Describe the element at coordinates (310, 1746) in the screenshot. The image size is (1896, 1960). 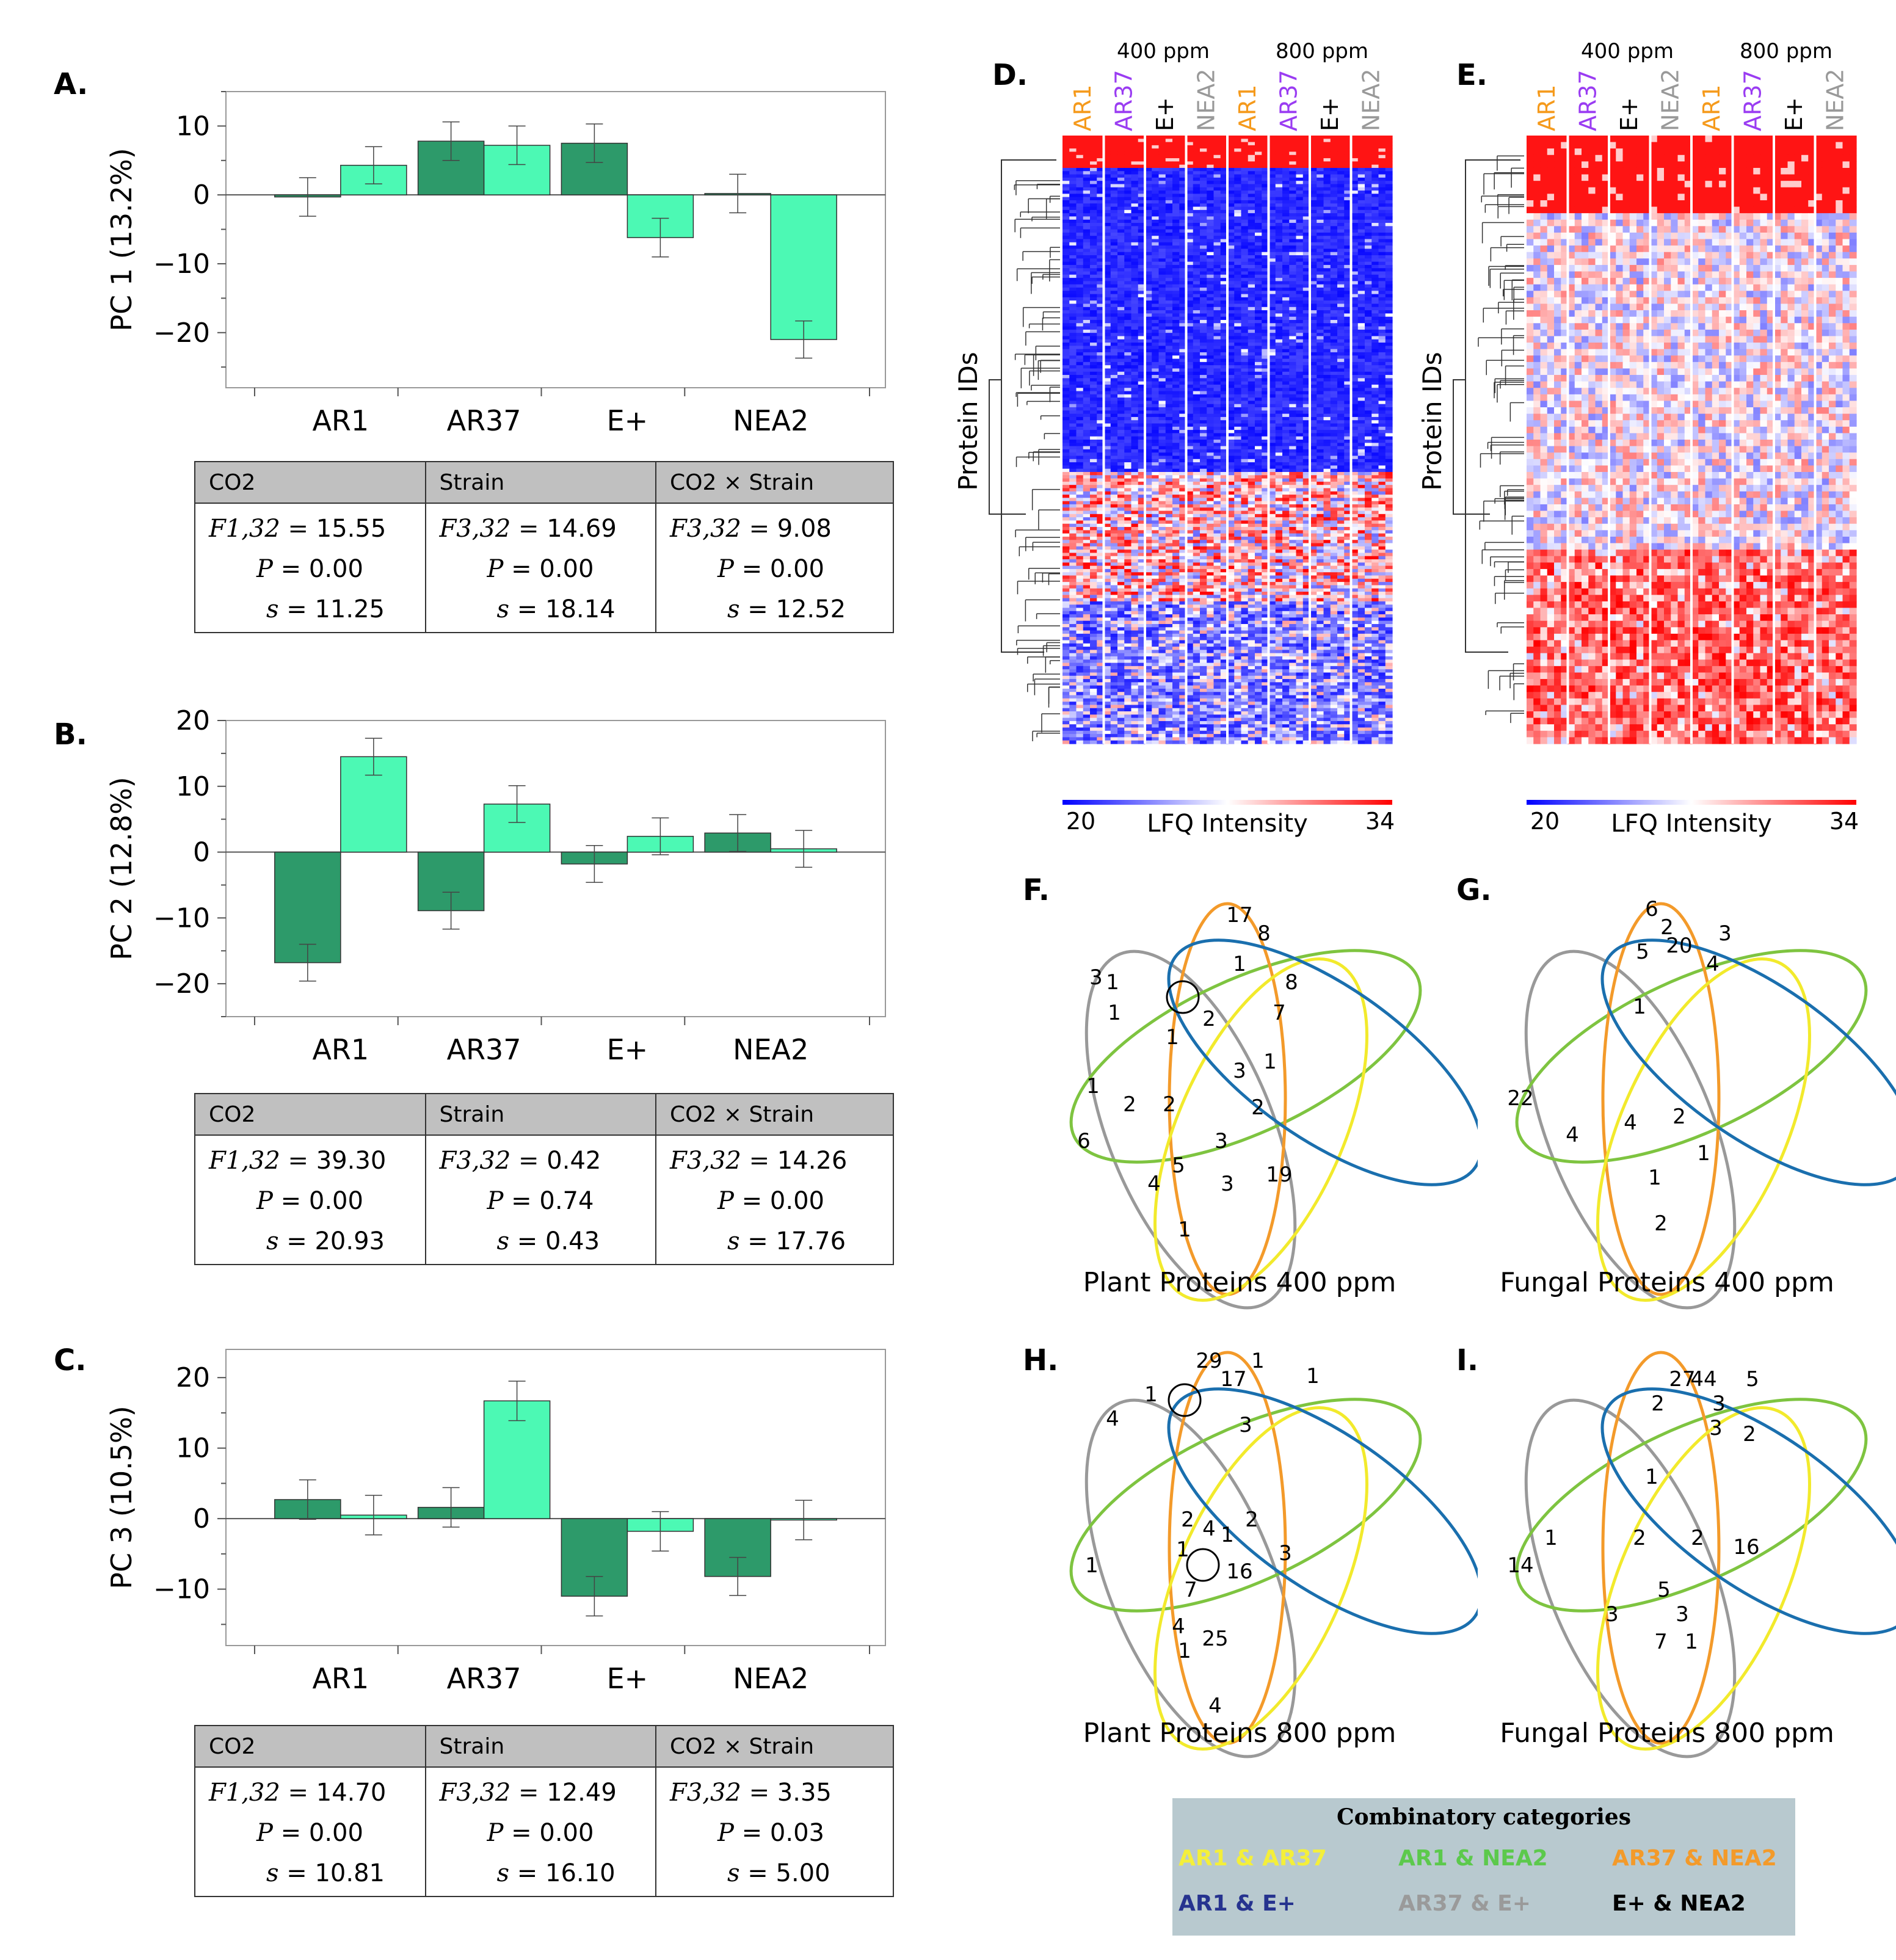
I see `stats-header-co2: CO2` at that location.